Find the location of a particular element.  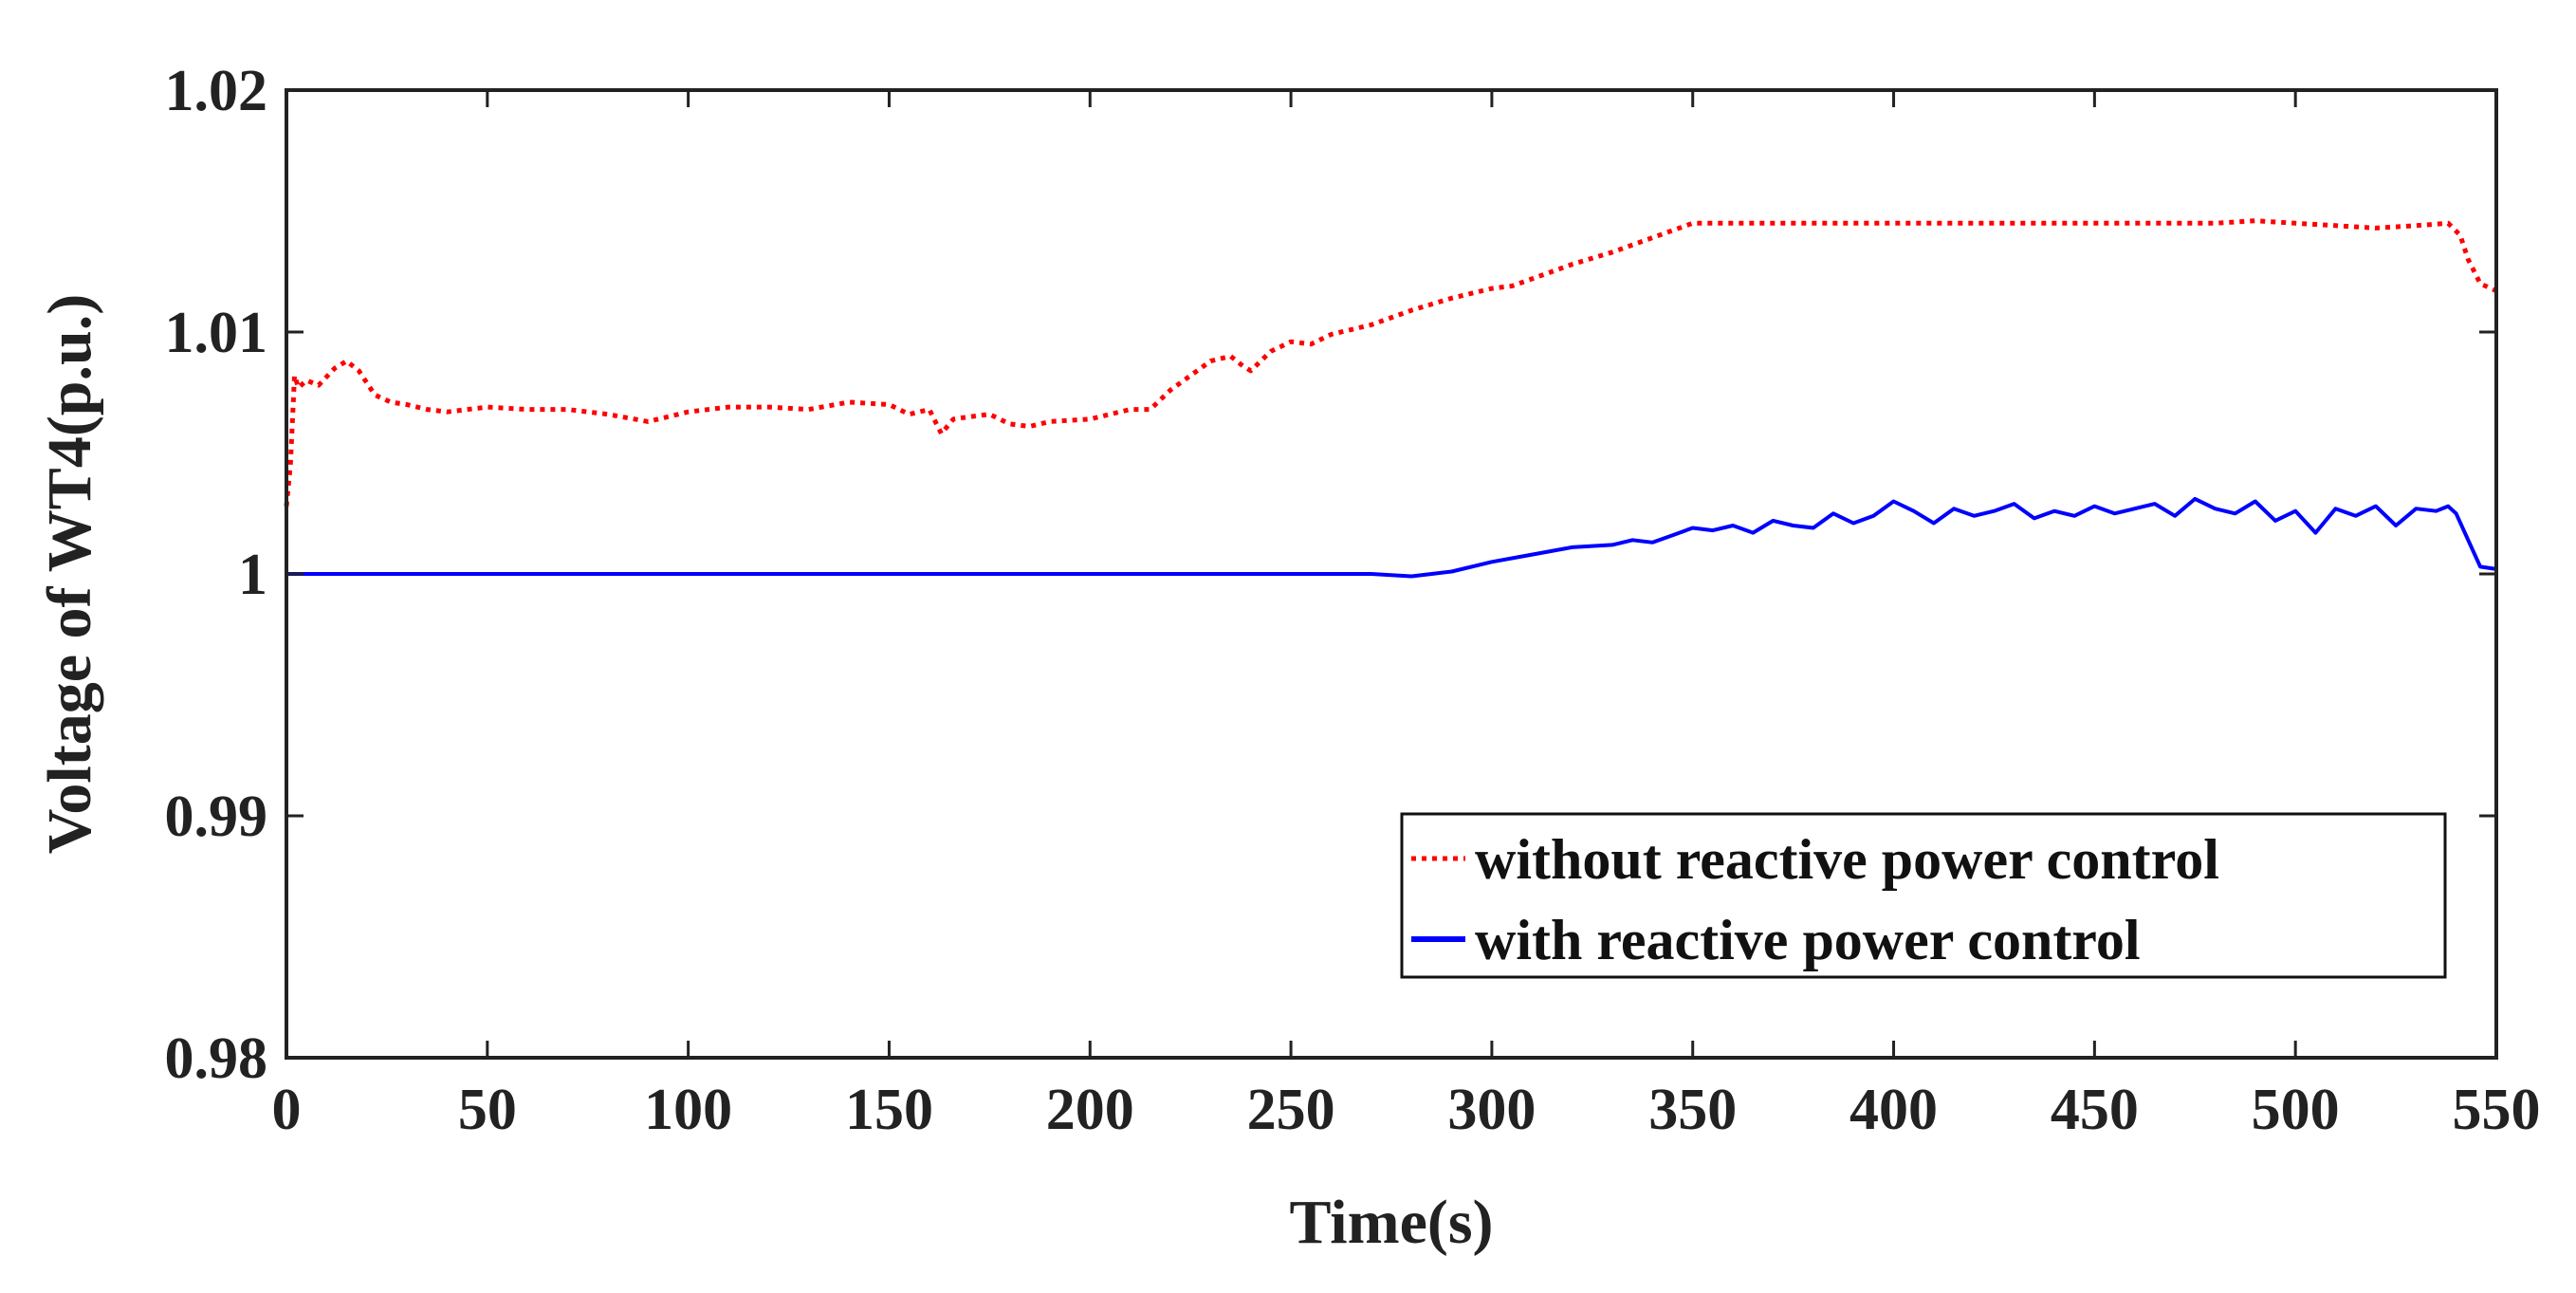

legend-box is located at coordinates (1923, 895).